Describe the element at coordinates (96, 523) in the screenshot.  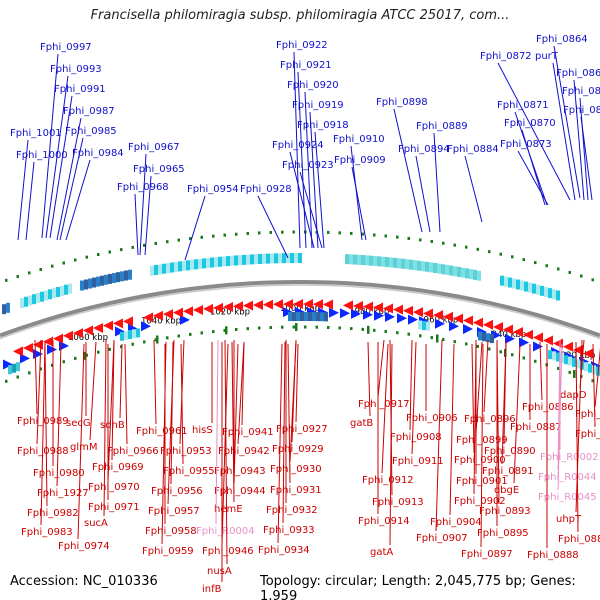
I see `gene-label: sucA` at that location.